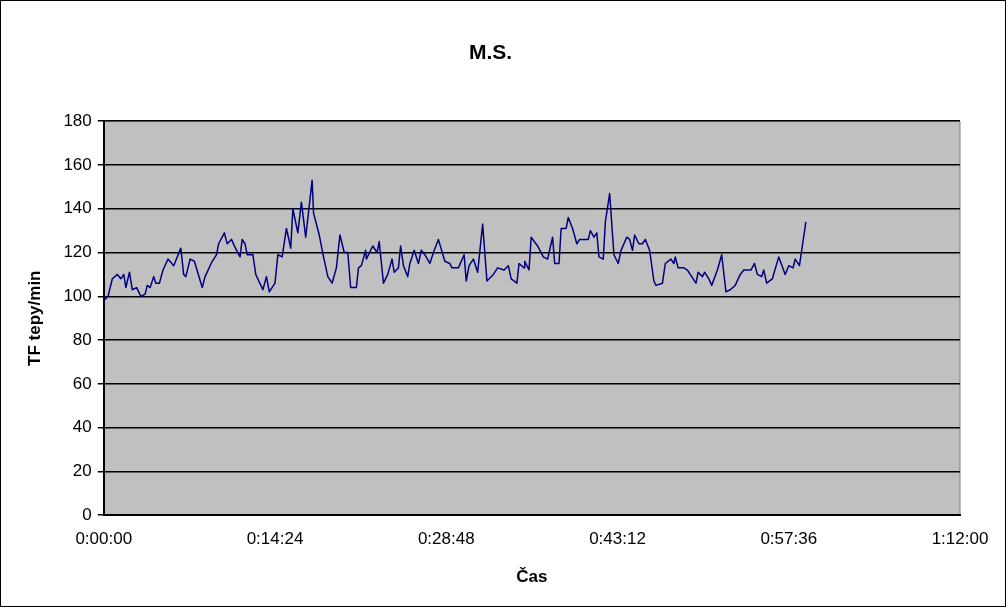 The width and height of the screenshot is (1006, 607). What do you see at coordinates (789, 539) in the screenshot?
I see `x-tick-label: 0:57:36` at bounding box center [789, 539].